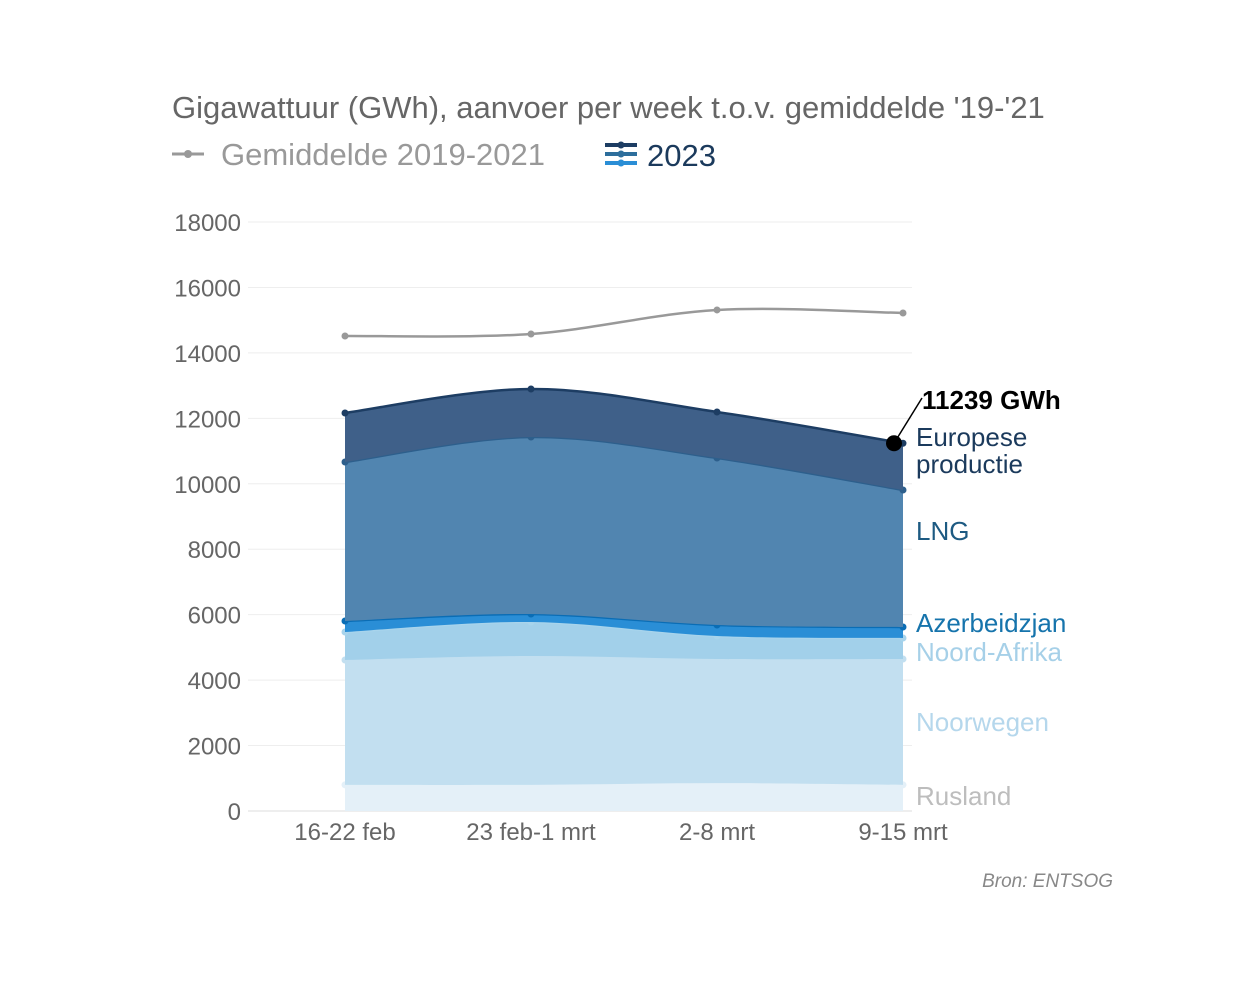  Describe the element at coordinates (207, 485) in the screenshot. I see `y-tick-label: 10000` at that location.